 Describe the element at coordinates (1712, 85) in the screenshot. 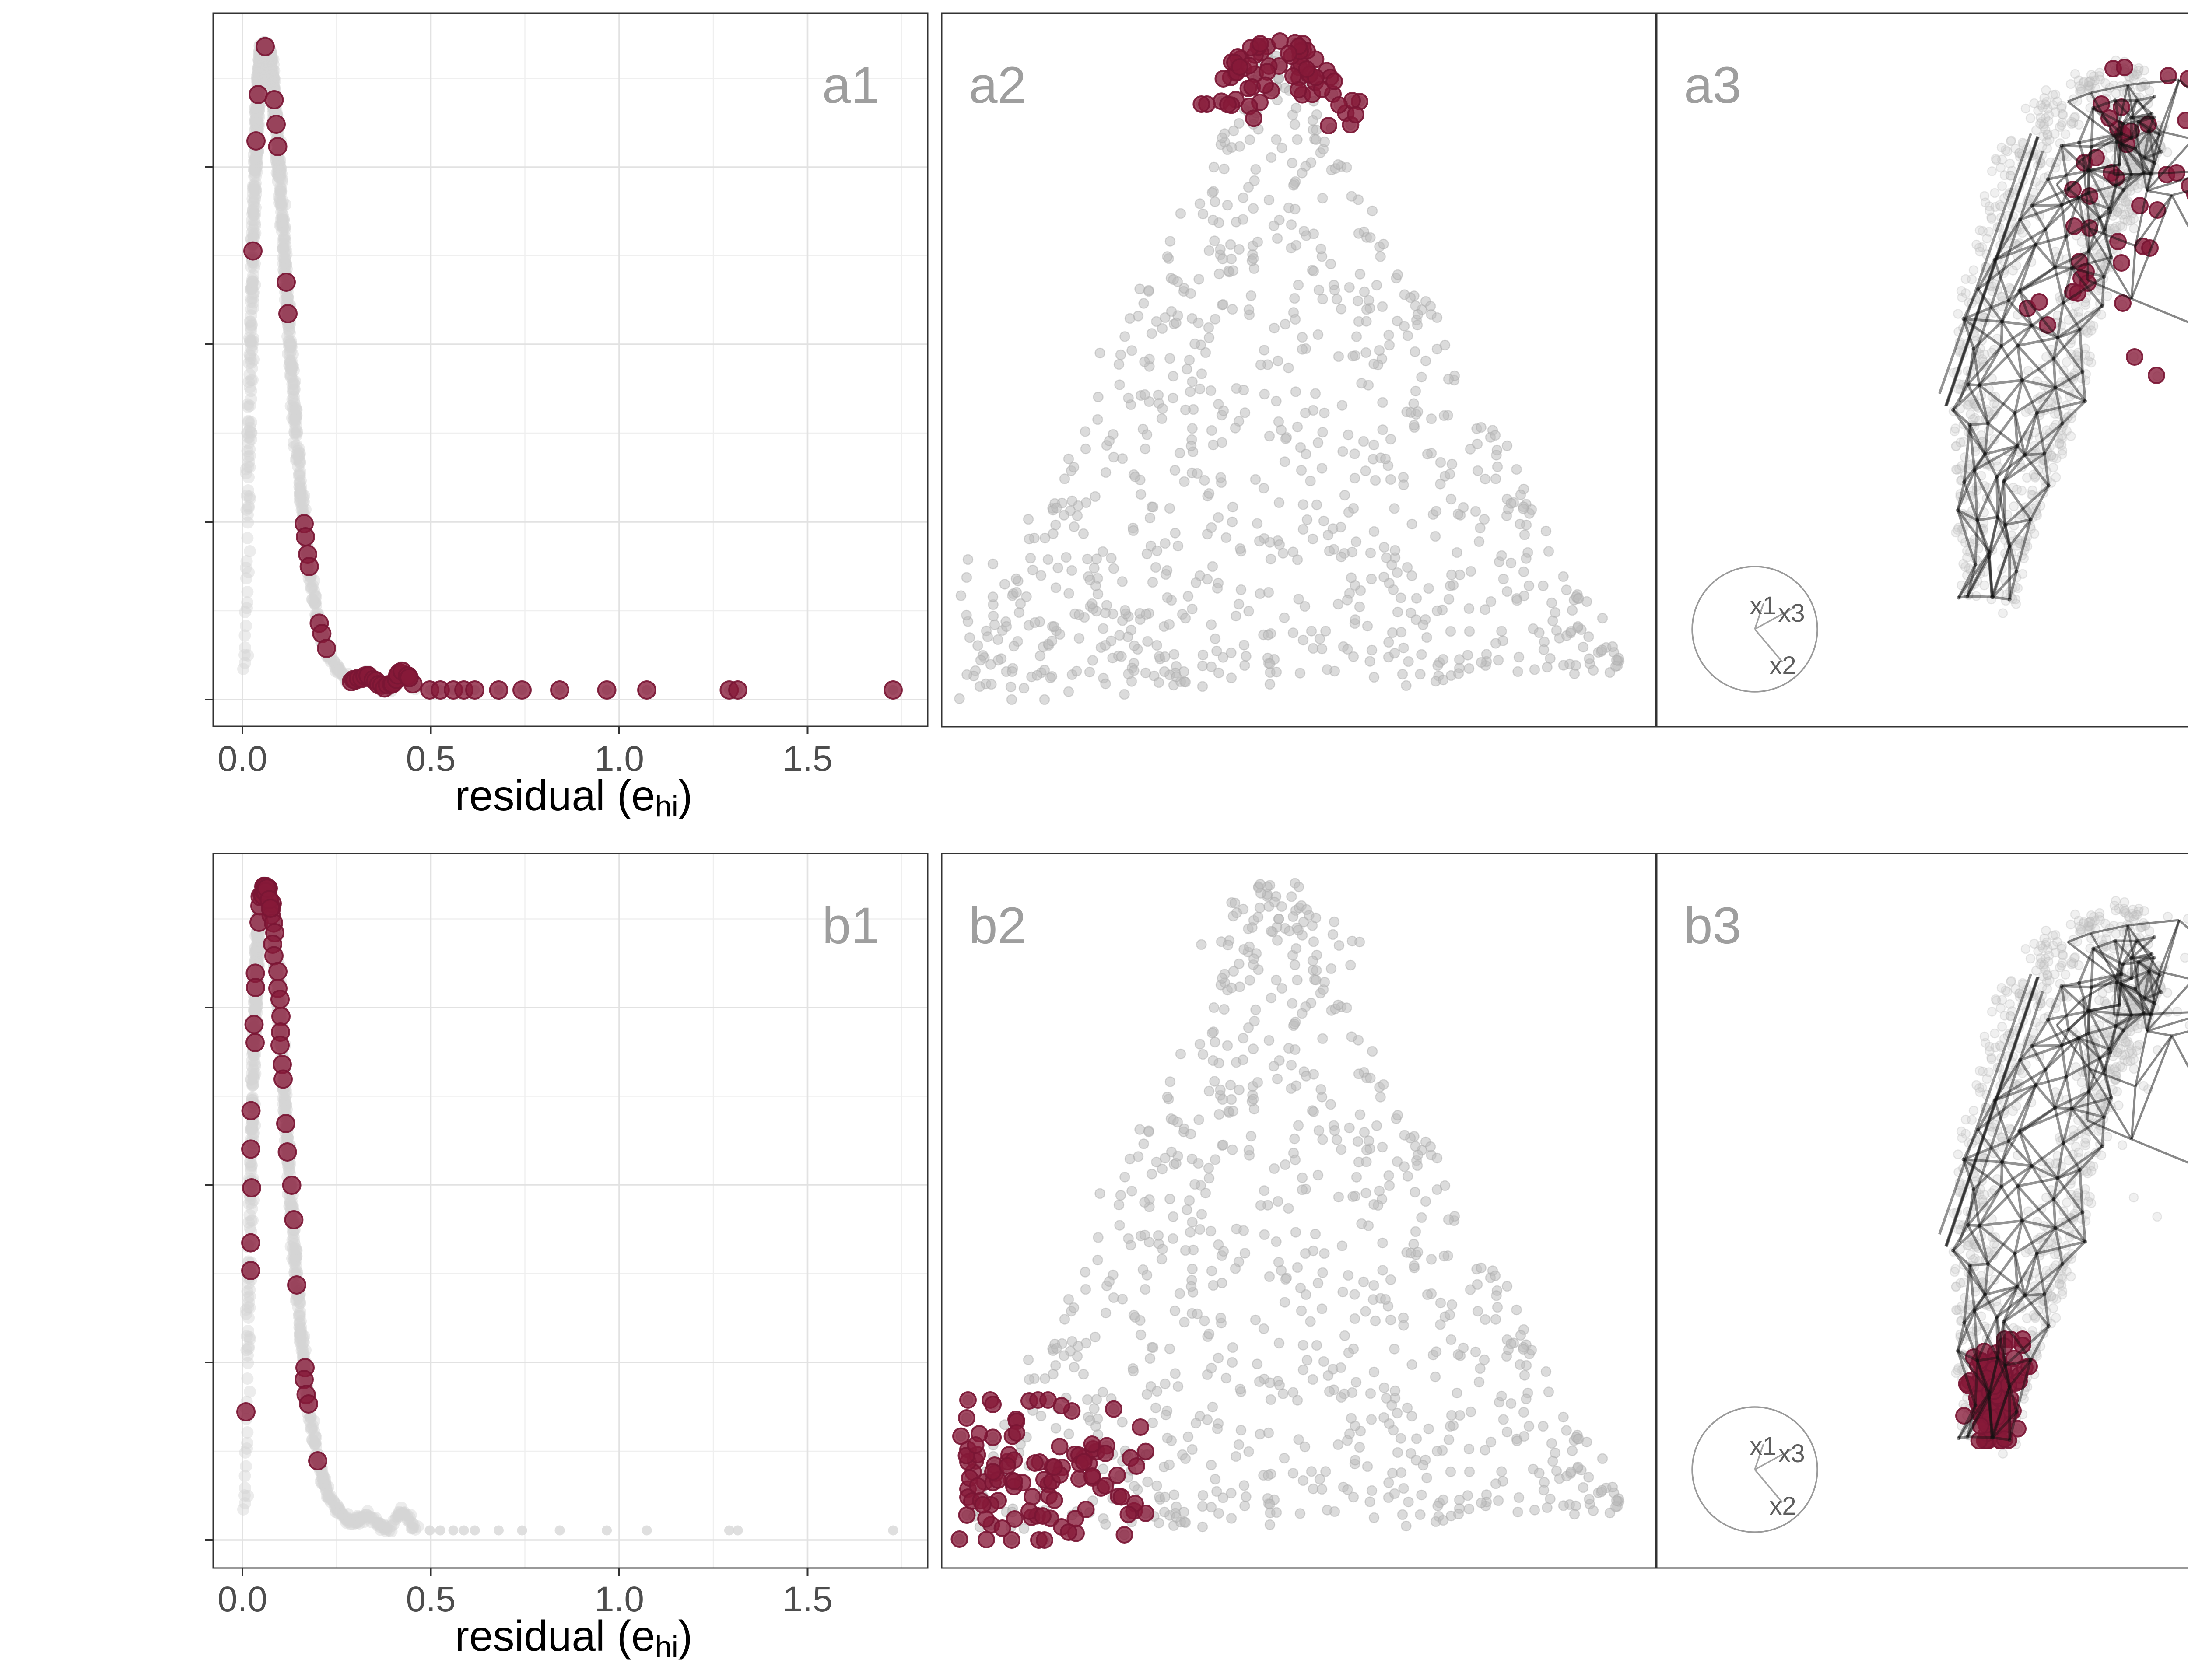

I see `svg-text: a3` at that location.